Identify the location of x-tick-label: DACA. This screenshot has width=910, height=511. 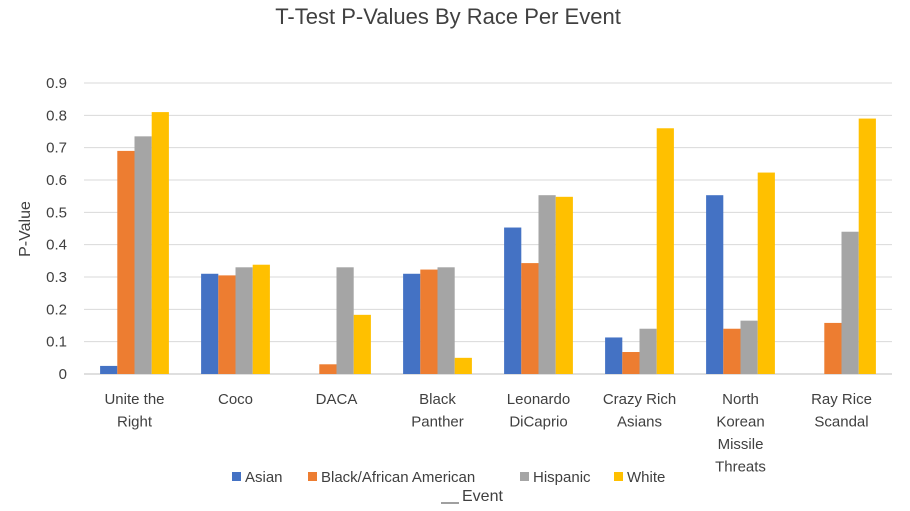
(337, 399).